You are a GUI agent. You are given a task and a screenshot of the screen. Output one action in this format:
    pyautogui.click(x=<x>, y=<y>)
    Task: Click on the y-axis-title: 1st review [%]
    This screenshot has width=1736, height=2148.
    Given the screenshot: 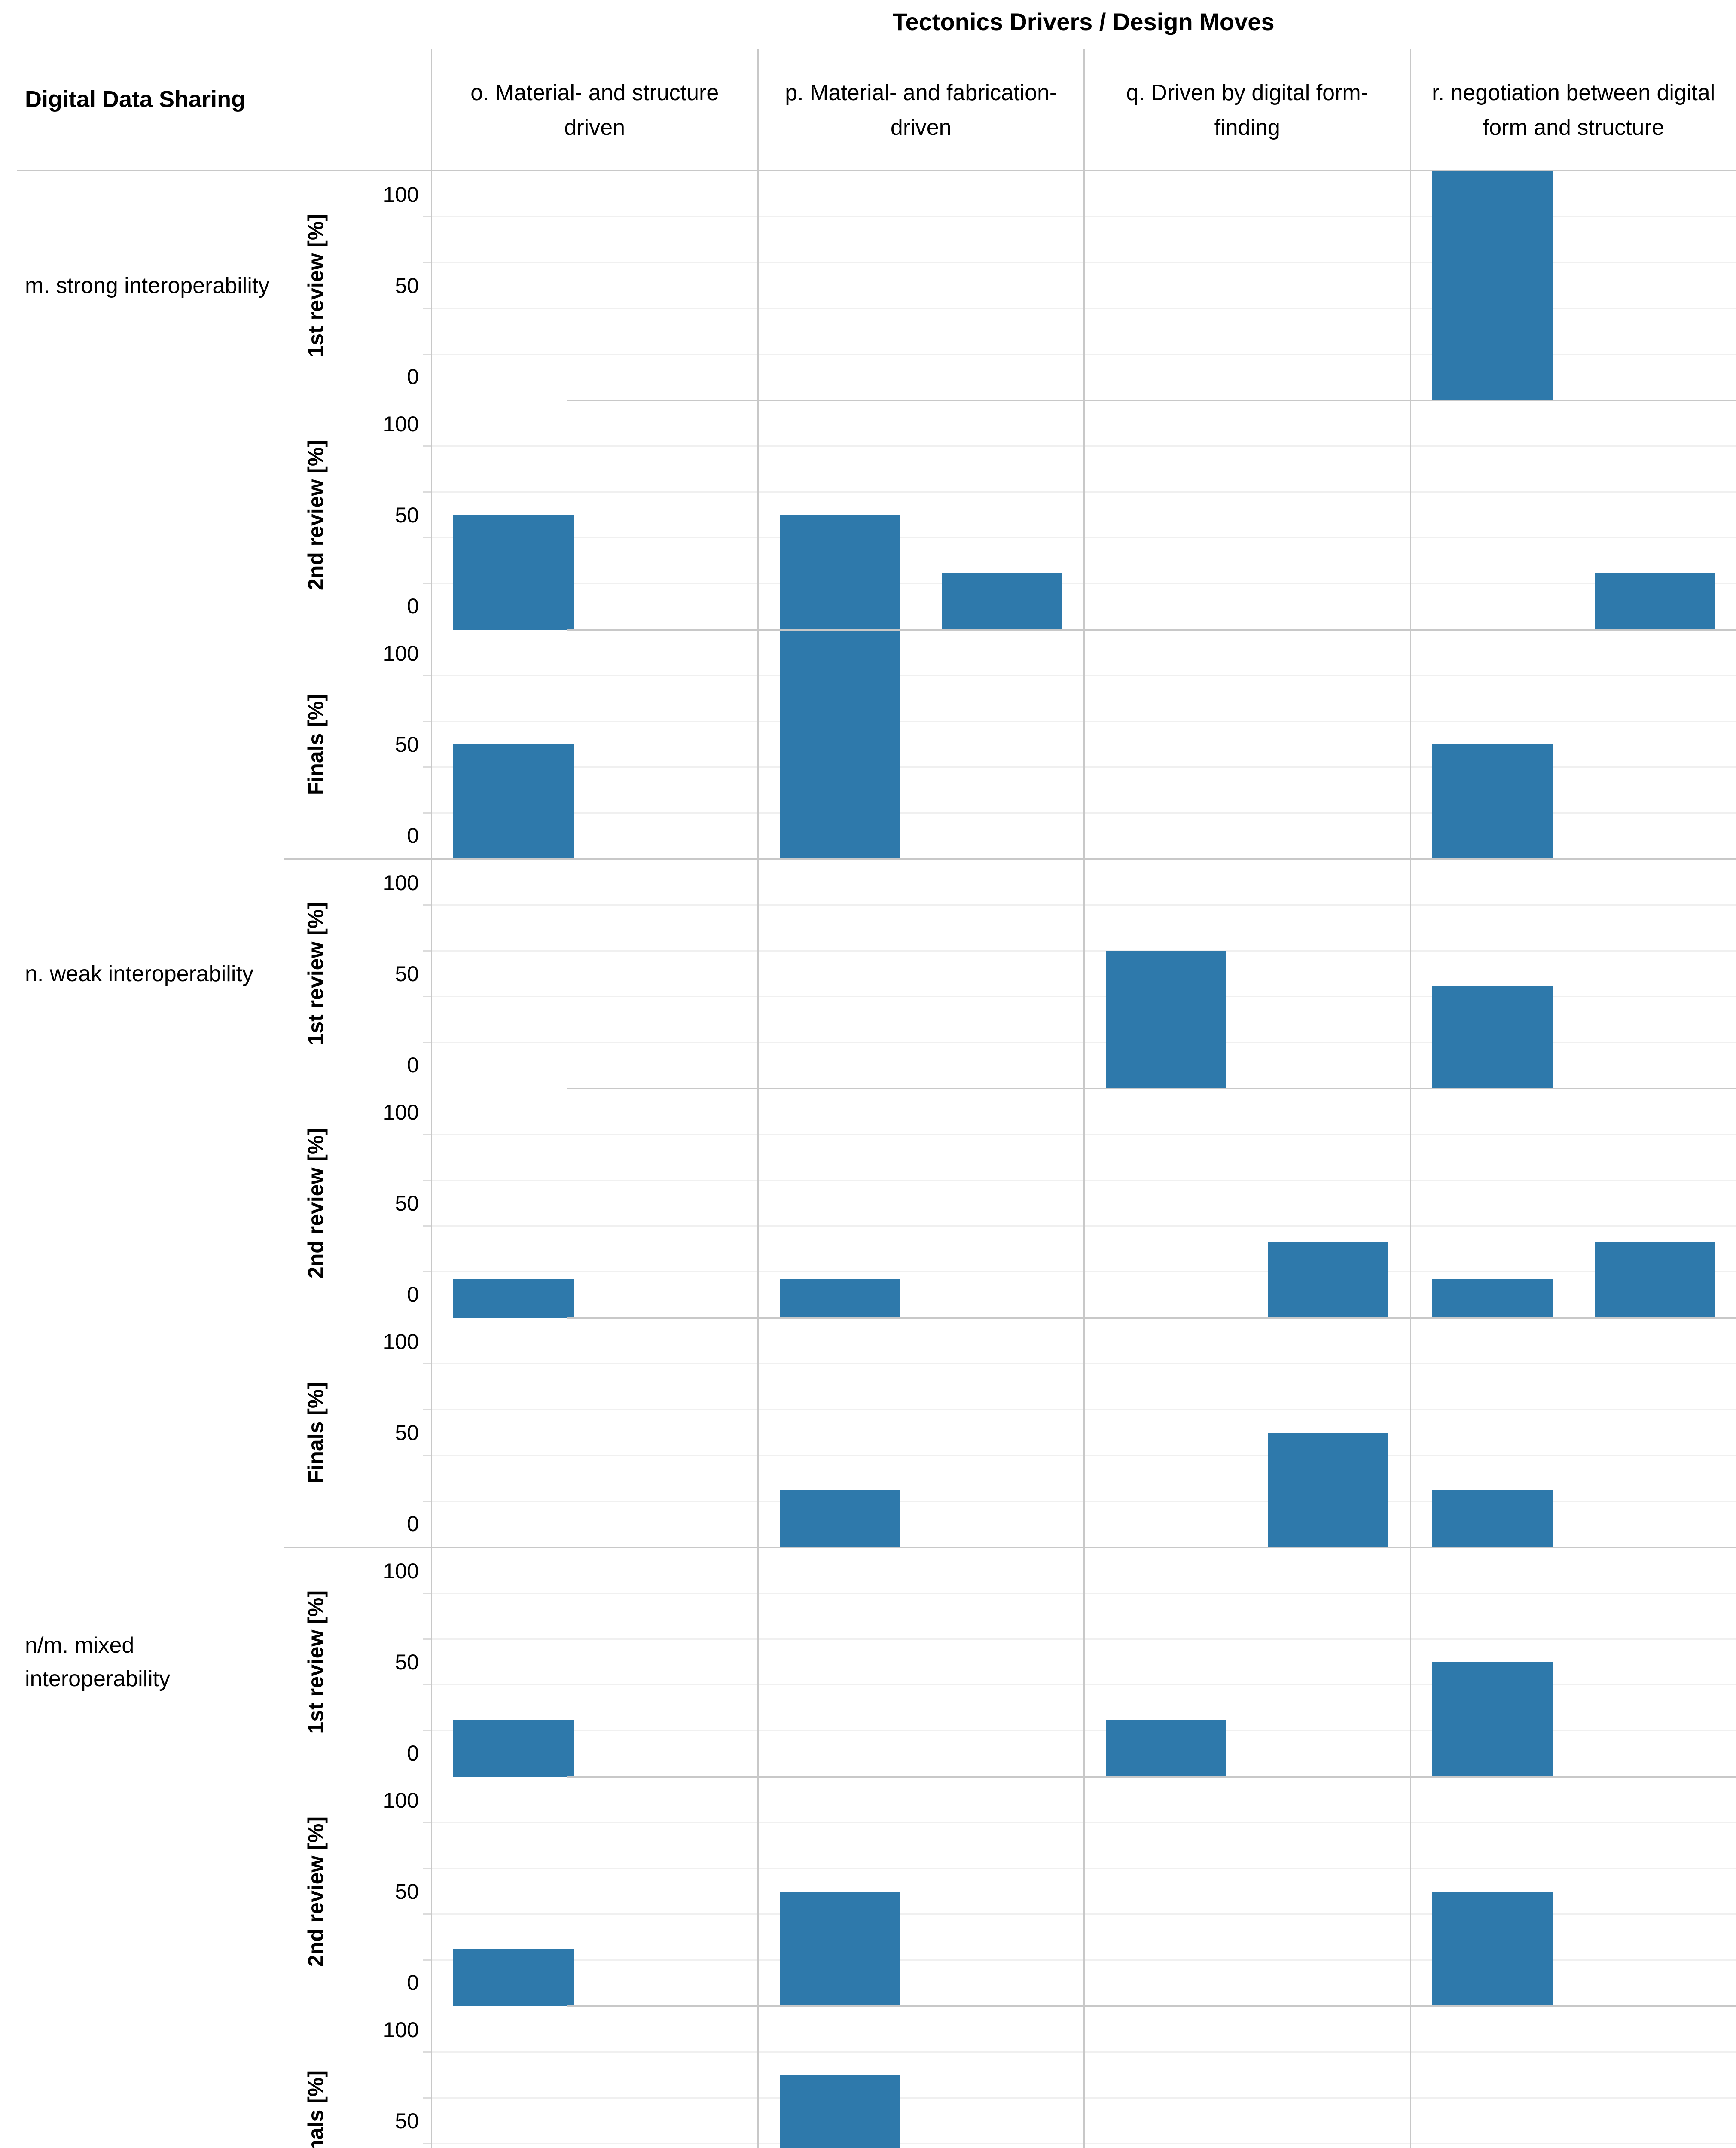 What is the action you would take?
    pyautogui.click(x=316, y=1662)
    